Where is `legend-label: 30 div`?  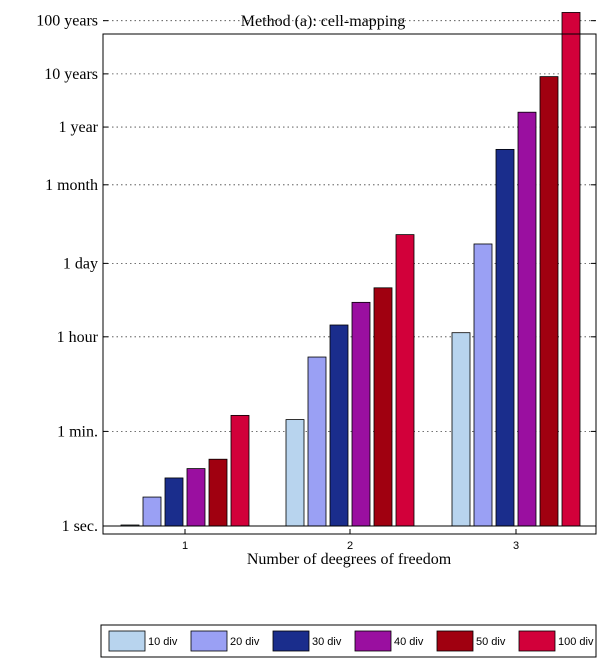 legend-label: 30 div is located at coordinates (327, 642).